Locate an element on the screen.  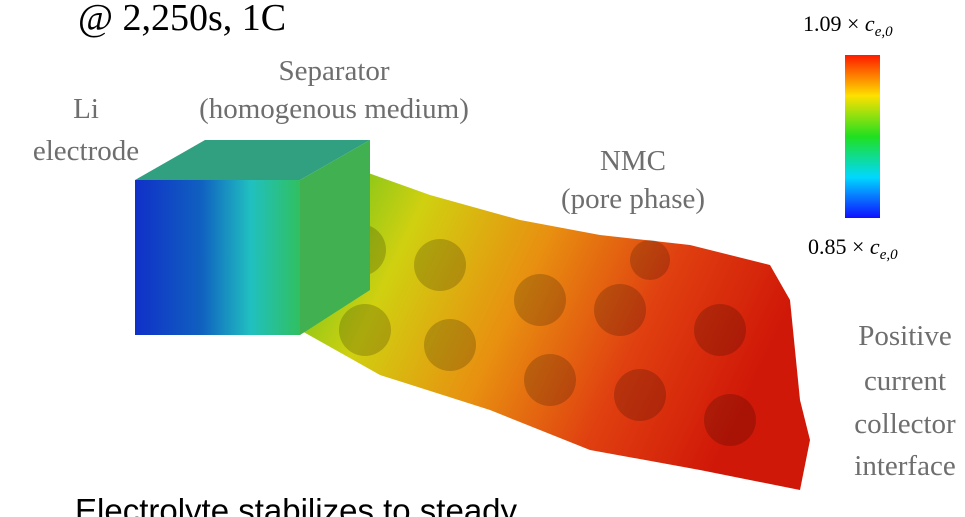
li-label: electrode is located at coordinates (86, 151).